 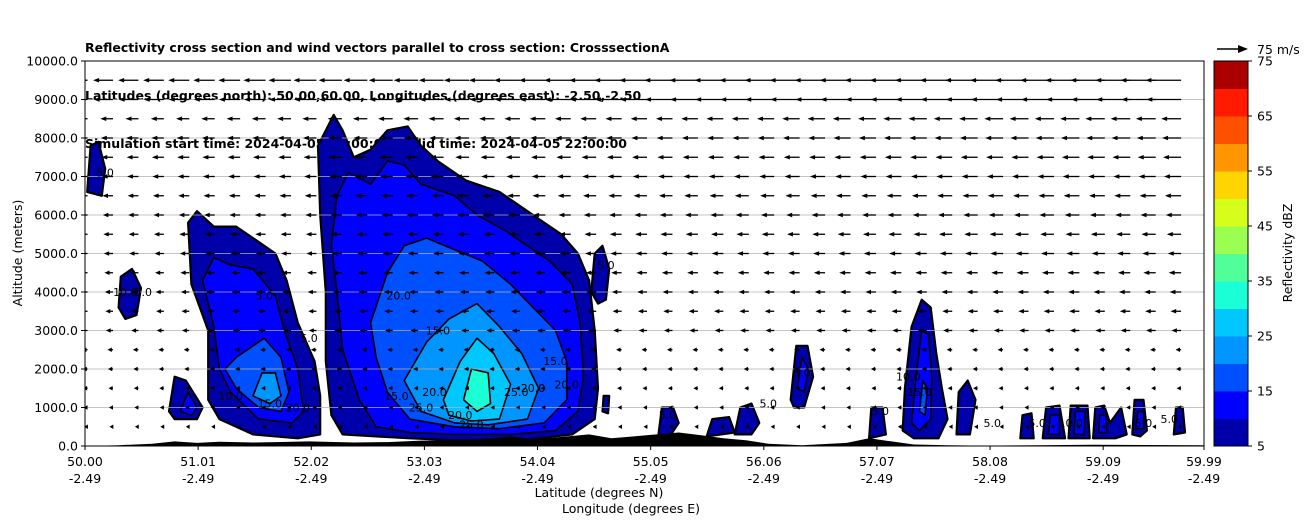 What do you see at coordinates (1265, 226) in the screenshot?
I see `colorbar-tick-label: 45` at bounding box center [1265, 226].